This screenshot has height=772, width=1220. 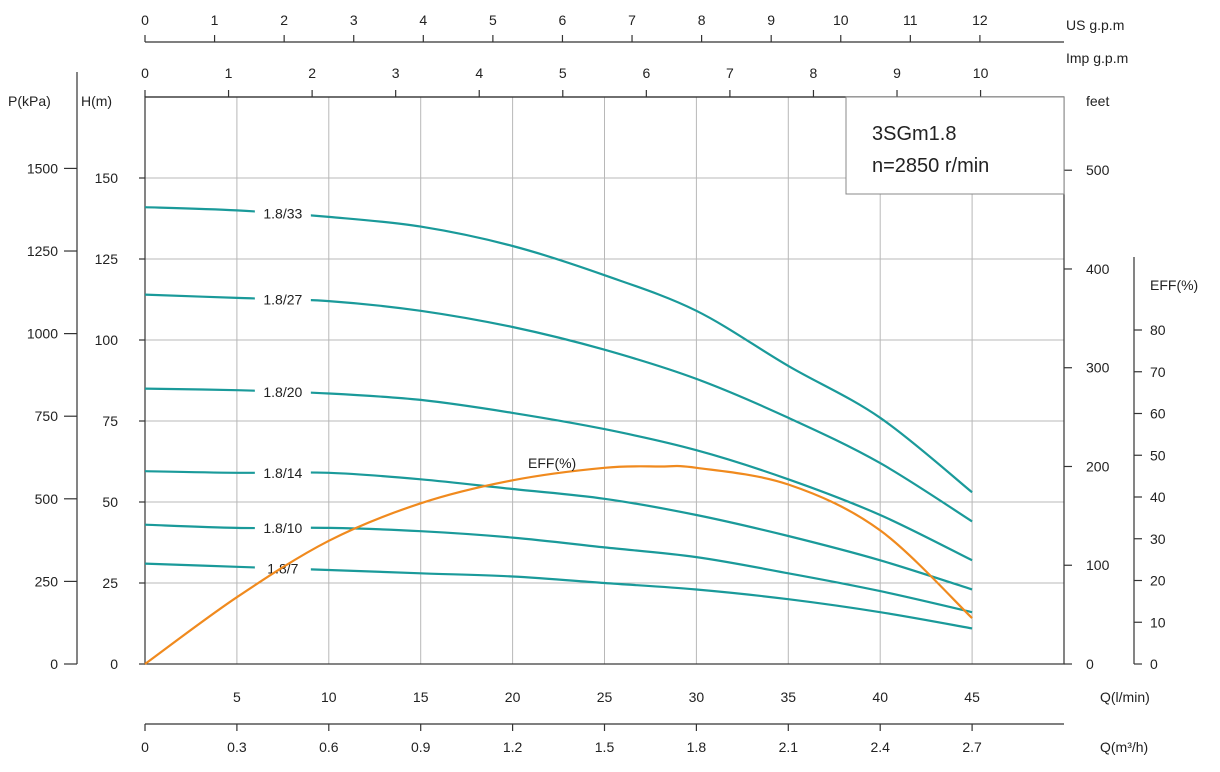 I want to click on y-head-tick-label: 125, so click(x=107, y=259).